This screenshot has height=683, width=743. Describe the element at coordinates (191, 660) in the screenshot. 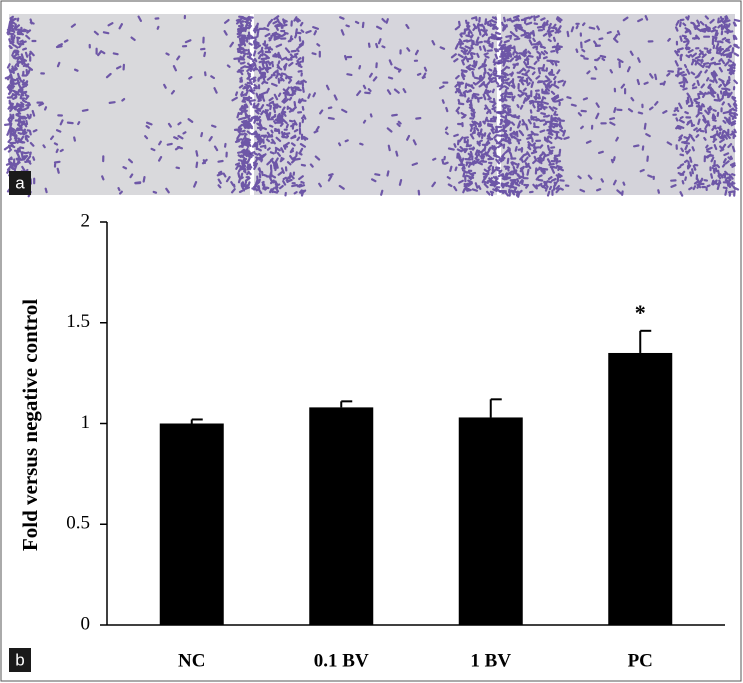

I see `x-tick-label: NC` at that location.